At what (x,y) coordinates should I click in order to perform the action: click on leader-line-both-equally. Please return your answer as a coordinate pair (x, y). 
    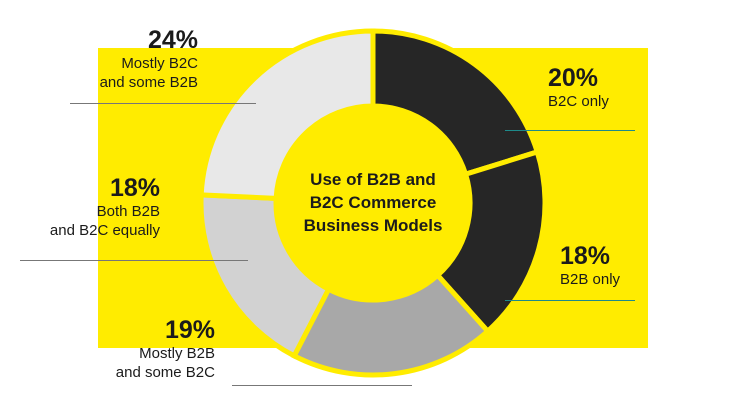
    Looking at the image, I should click on (134, 260).